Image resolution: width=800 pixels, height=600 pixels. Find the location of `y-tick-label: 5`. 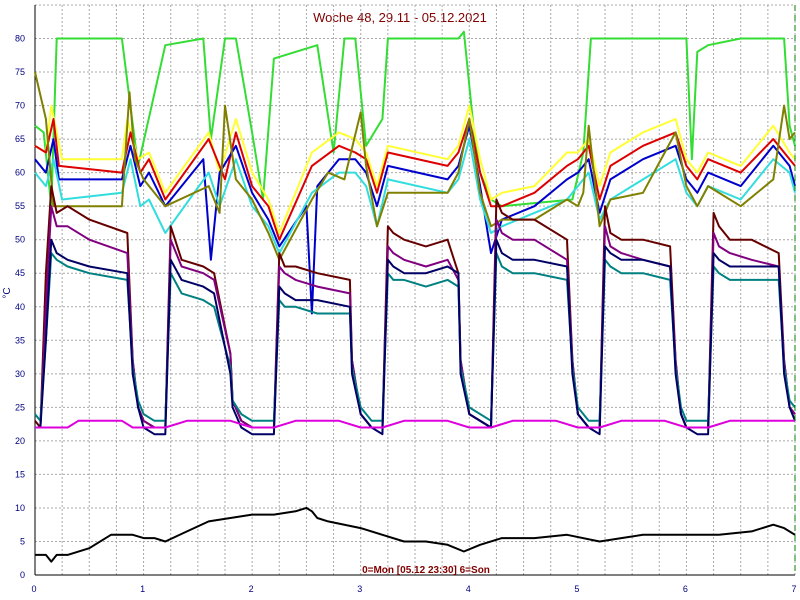

y-tick-label: 5 is located at coordinates (22, 541).